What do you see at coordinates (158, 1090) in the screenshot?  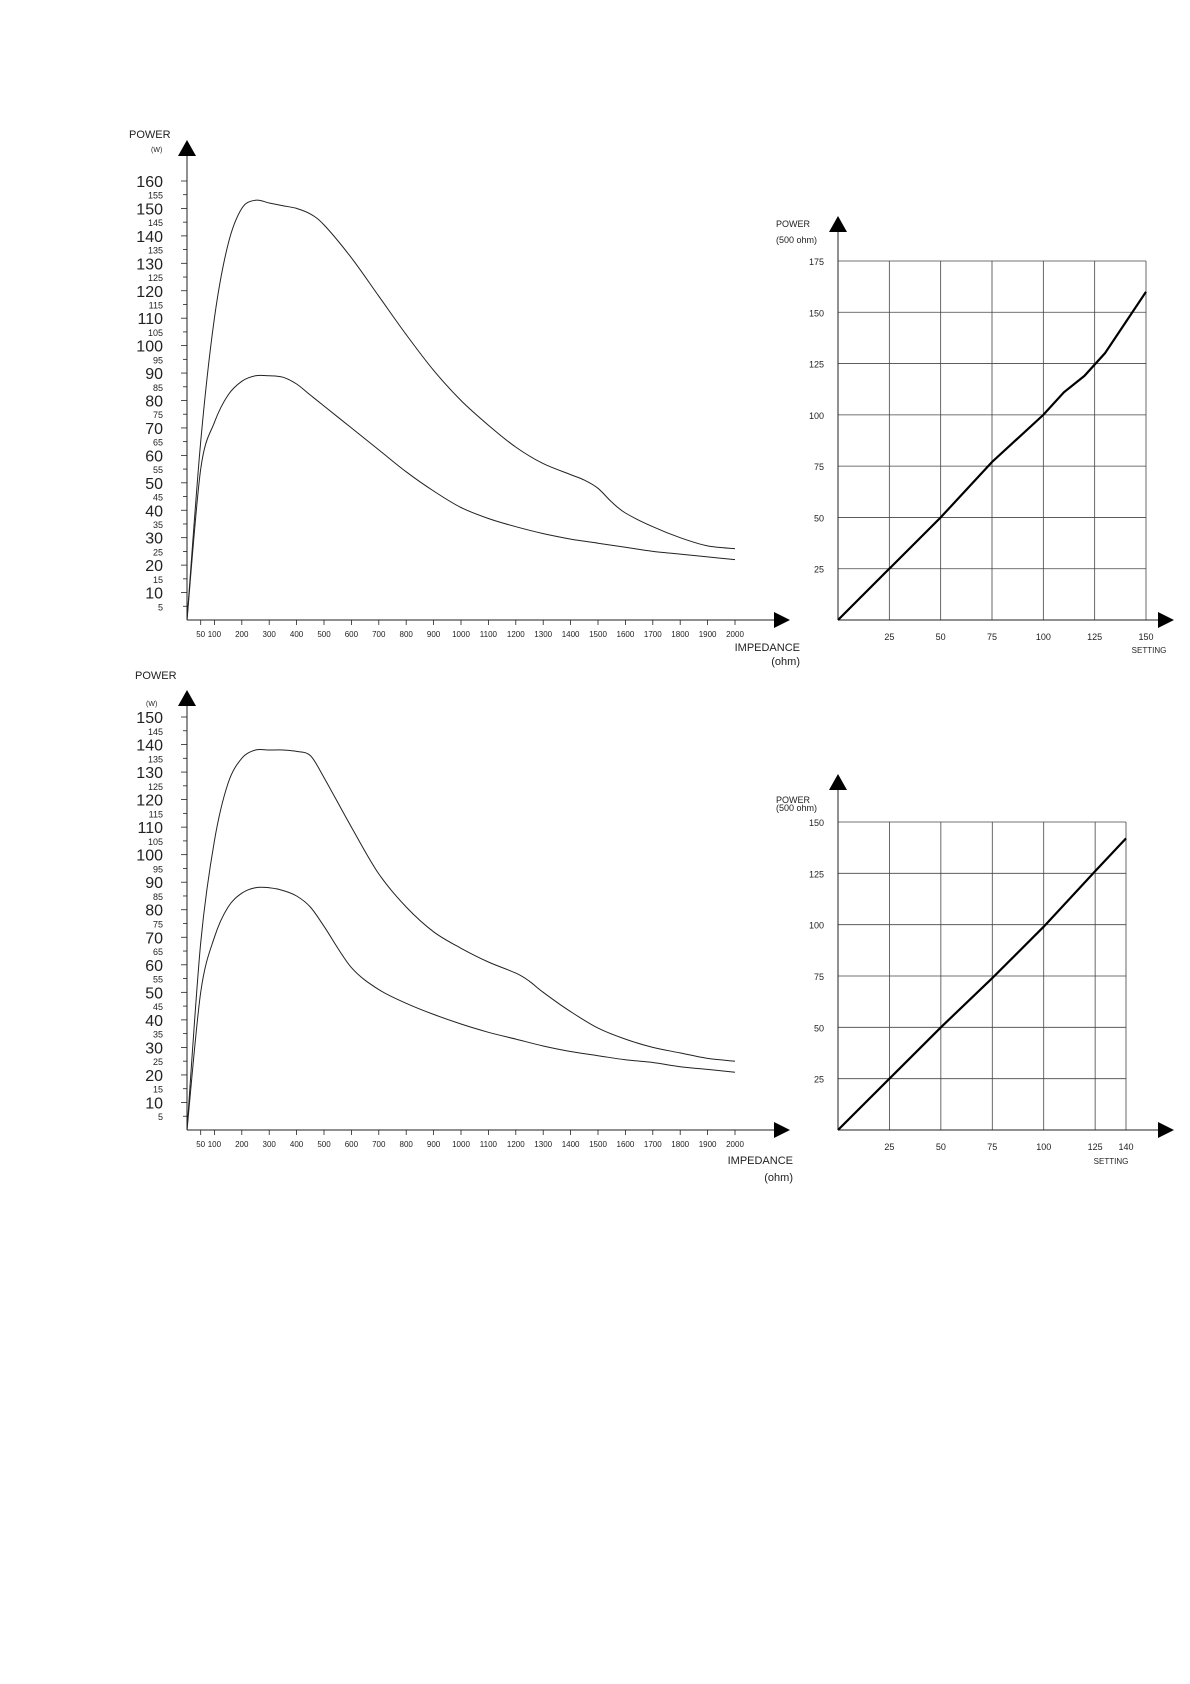 I see `y-tick-label-minor: 15` at bounding box center [158, 1090].